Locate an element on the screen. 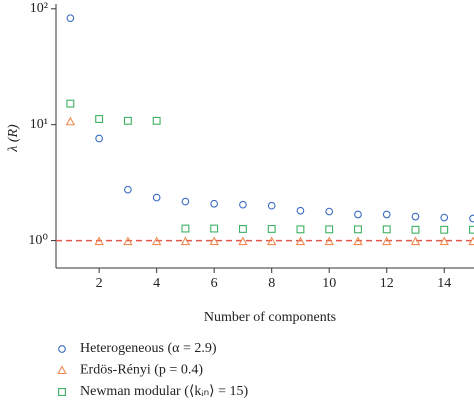  y-axis-label: λ (R) is located at coordinates (13, 138).